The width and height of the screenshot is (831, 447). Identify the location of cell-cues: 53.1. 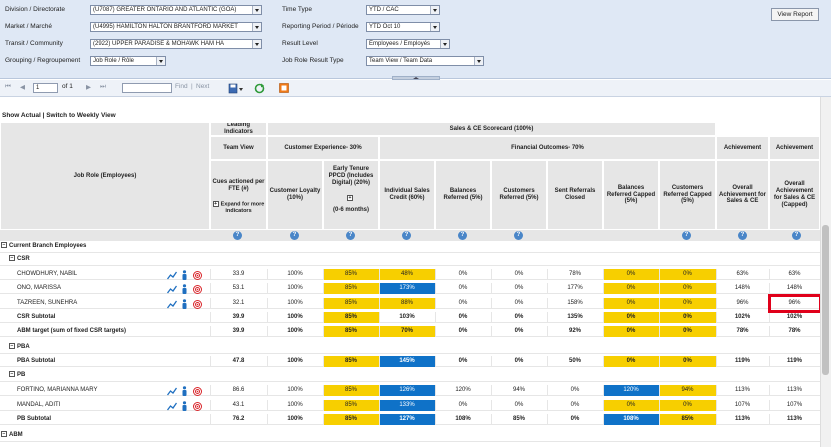
(238, 288).